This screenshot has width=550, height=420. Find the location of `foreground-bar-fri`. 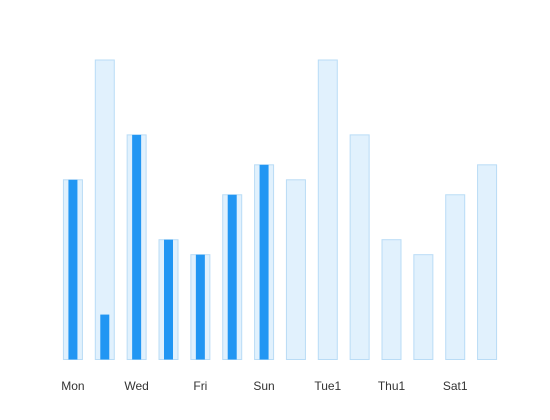

foreground-bar-fri is located at coordinates (200, 307).